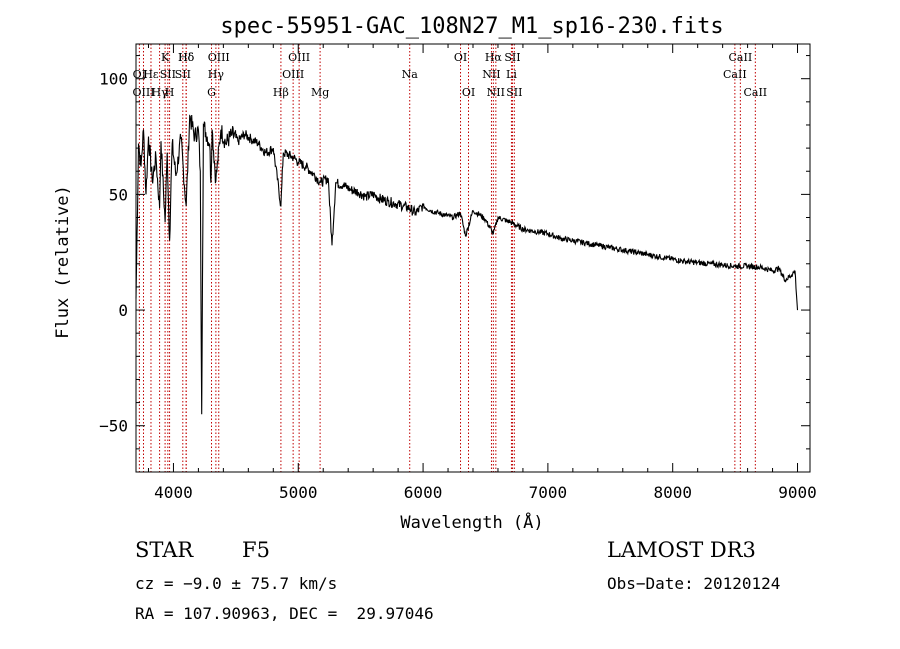 The image size is (900, 649). What do you see at coordinates (118, 194) in the screenshot?
I see `y-tick-label: 50` at bounding box center [118, 194].